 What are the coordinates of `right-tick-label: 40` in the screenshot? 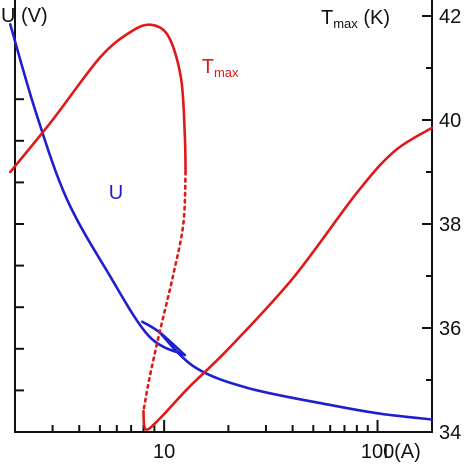 It's located at (450, 121).